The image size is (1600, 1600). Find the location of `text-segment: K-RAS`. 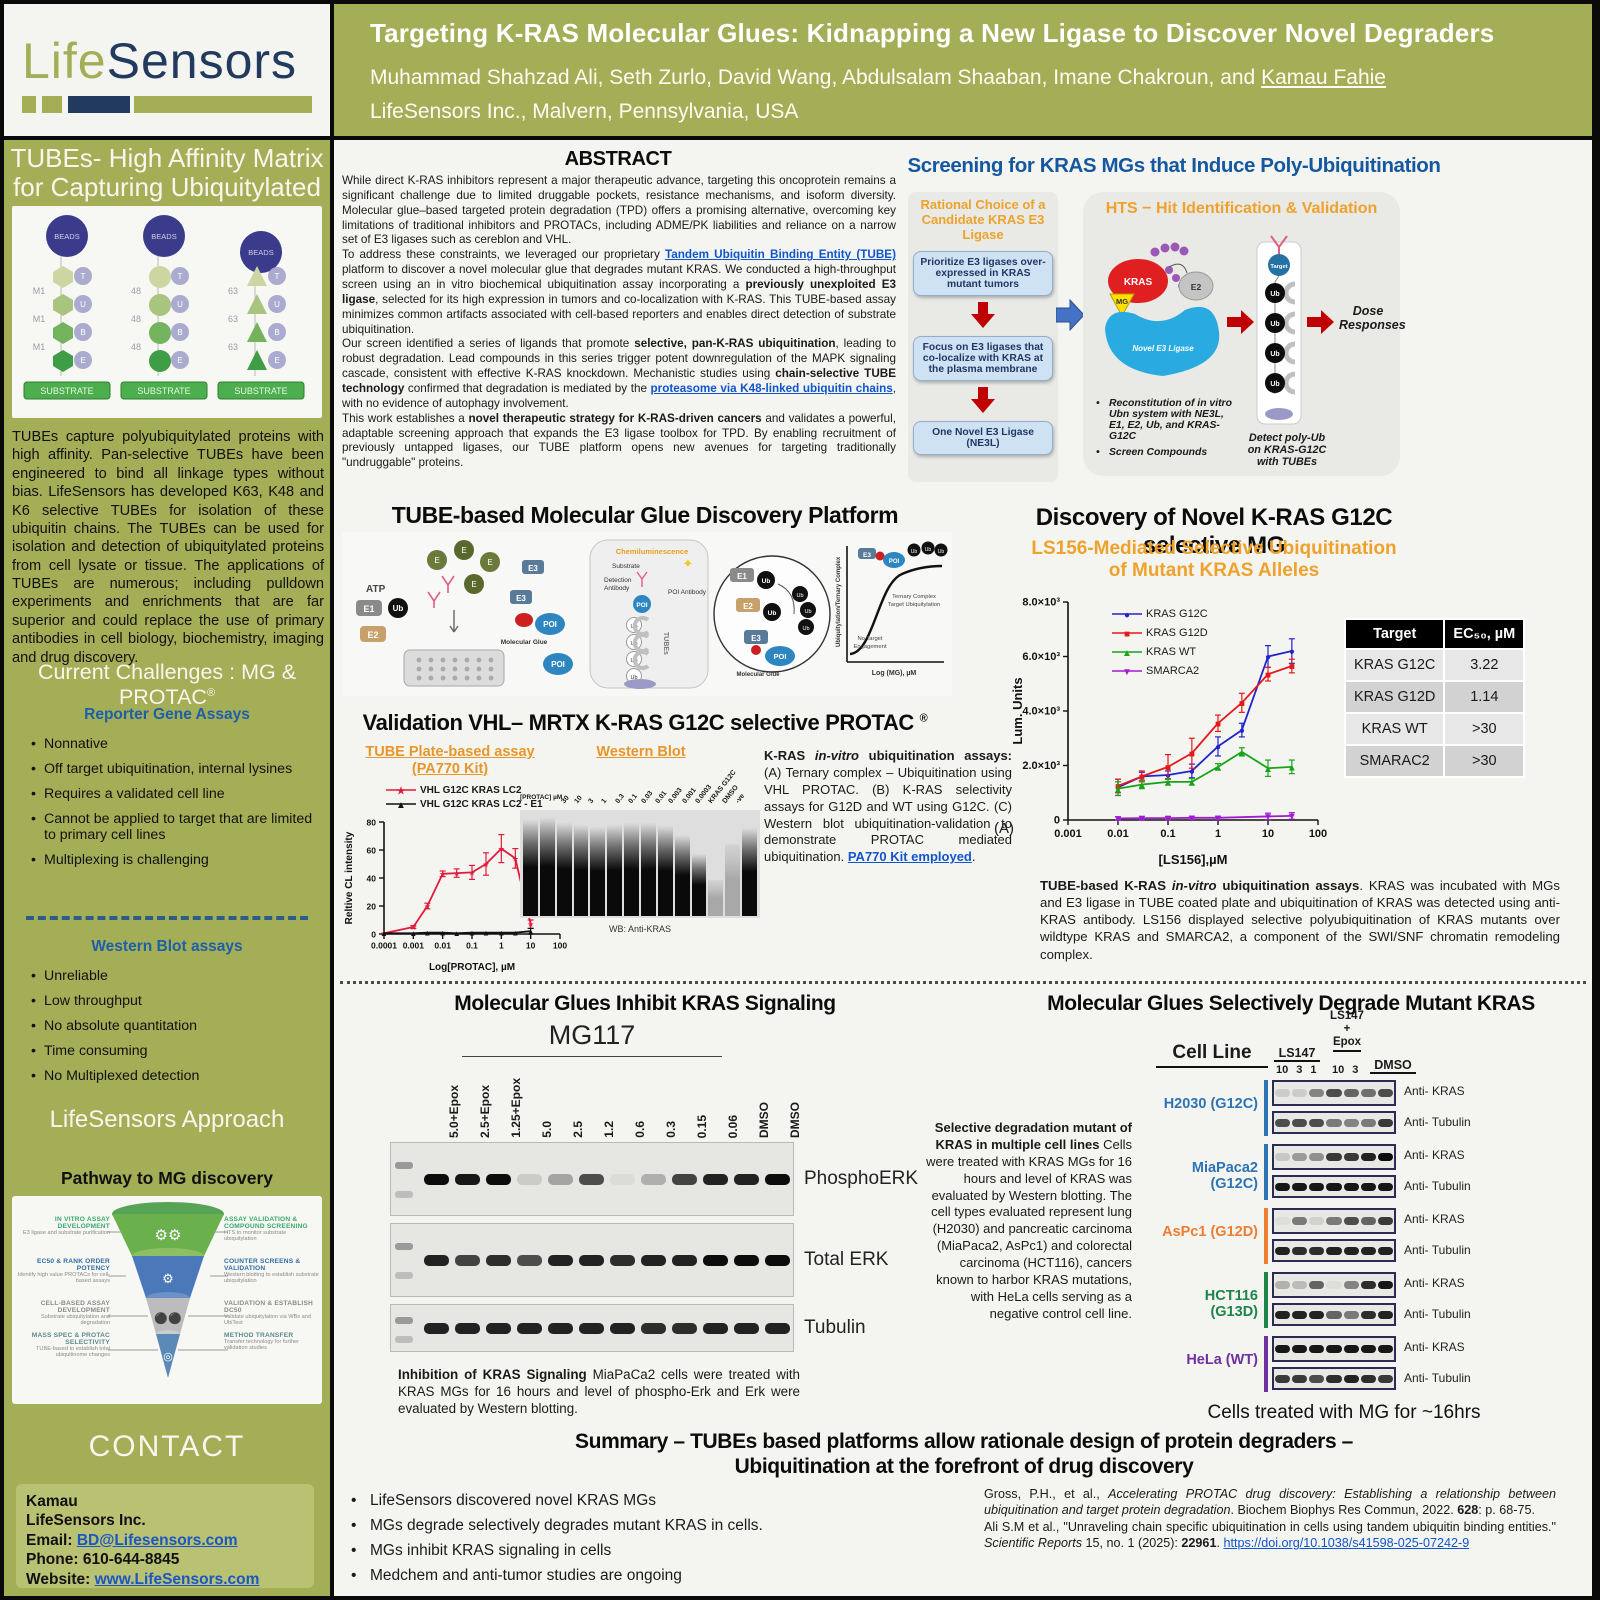

text-segment: K-RAS is located at coordinates (789, 755).